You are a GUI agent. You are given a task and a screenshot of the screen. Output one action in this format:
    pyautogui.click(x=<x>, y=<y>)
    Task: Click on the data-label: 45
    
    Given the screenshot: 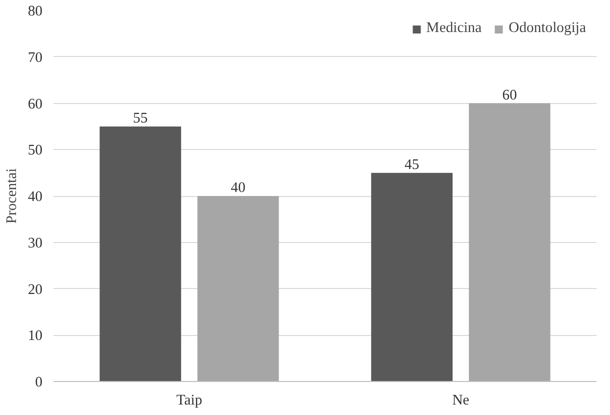 What is the action you would take?
    pyautogui.click(x=412, y=164)
    